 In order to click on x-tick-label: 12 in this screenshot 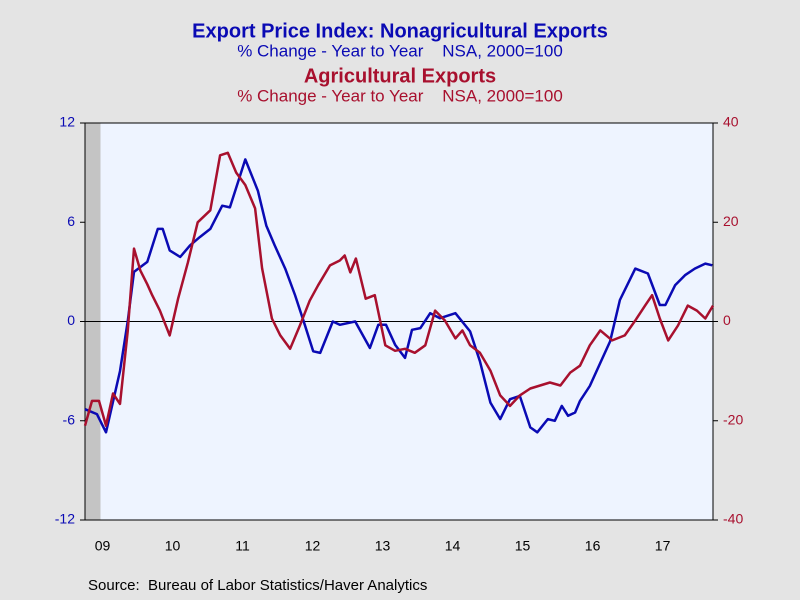, I will do `click(313, 546)`.